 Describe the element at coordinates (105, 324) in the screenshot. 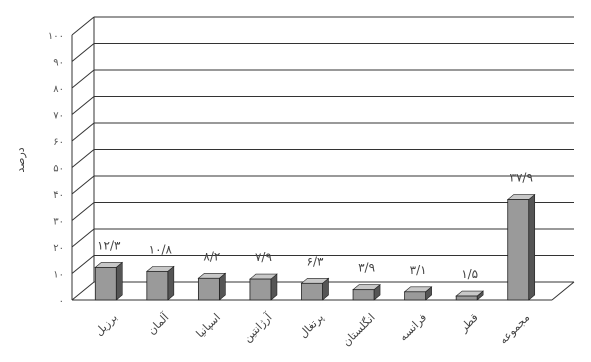

I see `x-tick-label: برزیل` at that location.